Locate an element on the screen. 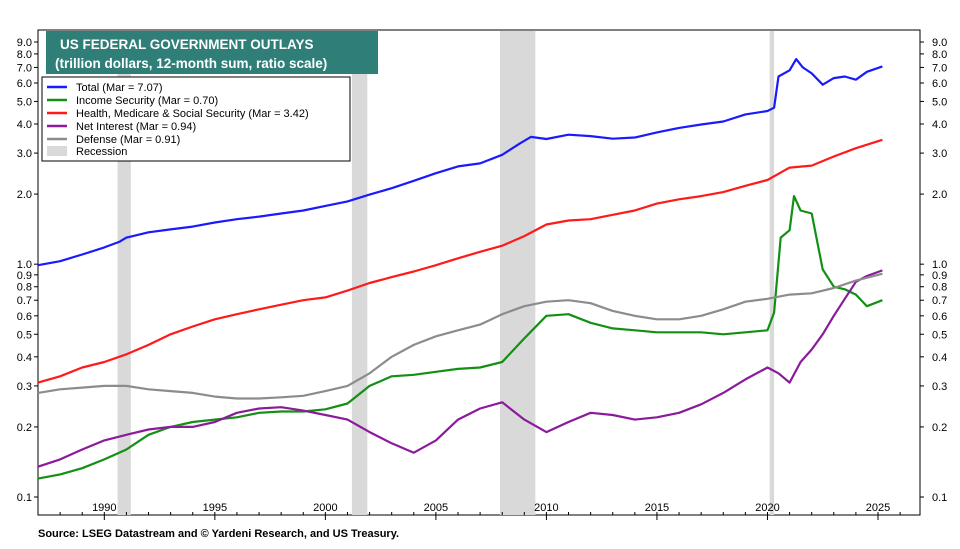 Image resolution: width=960 pixels, height=549 pixels. legend-label: Net Interest (Mar = 0.94) is located at coordinates (136, 127).